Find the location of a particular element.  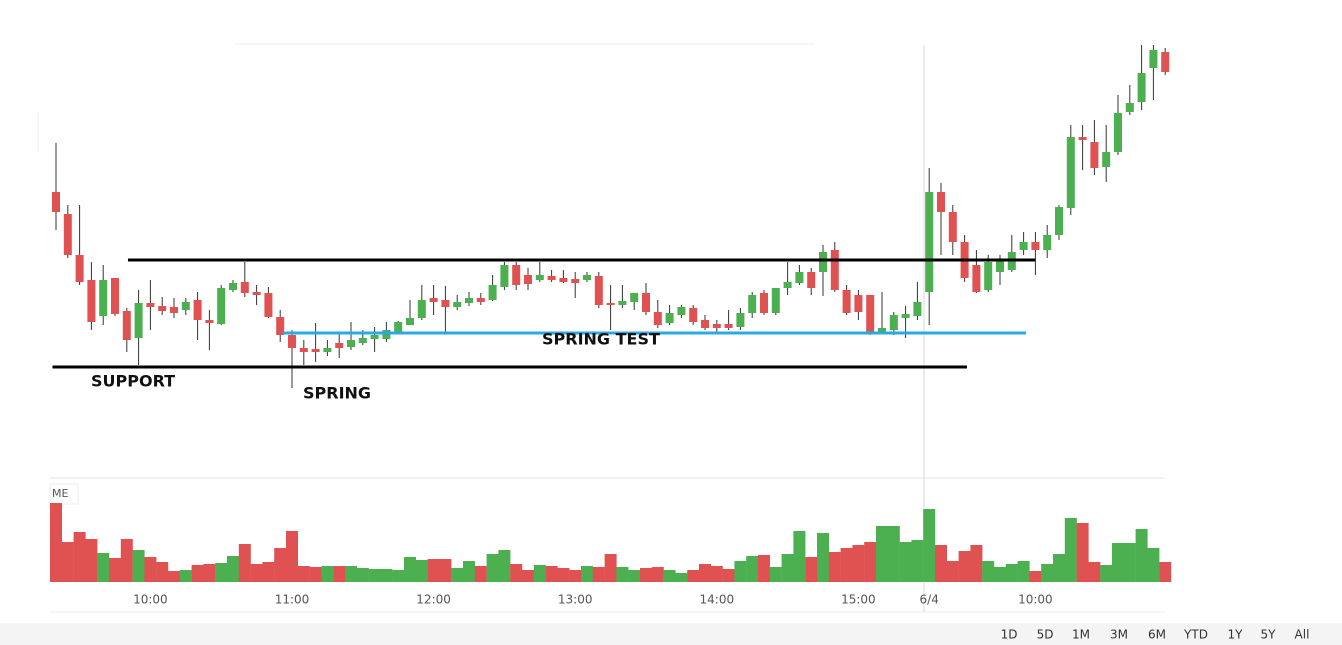

range-button: YTD is located at coordinates (1195, 635).